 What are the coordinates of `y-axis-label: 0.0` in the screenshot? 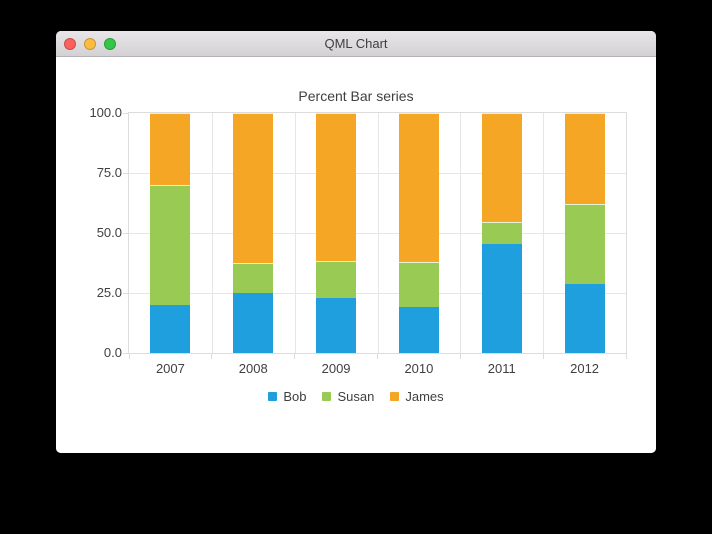 It's located at (112, 352).